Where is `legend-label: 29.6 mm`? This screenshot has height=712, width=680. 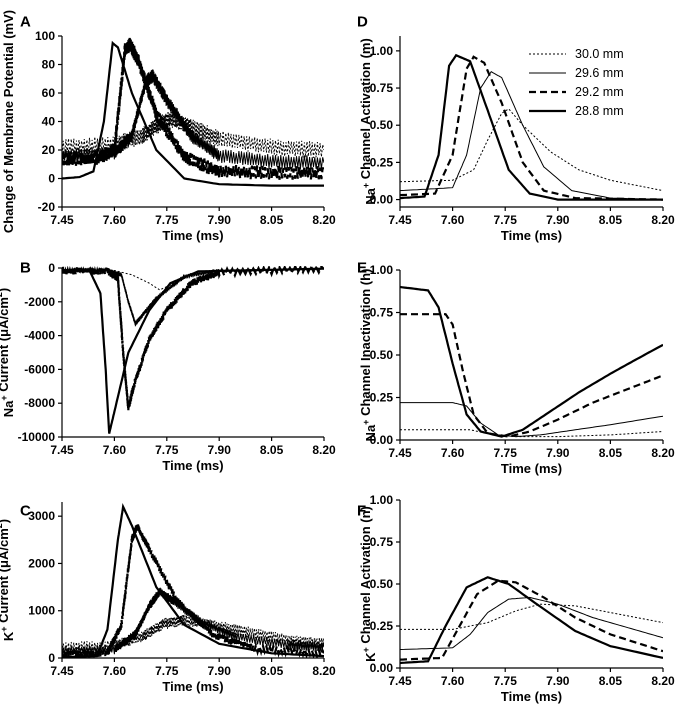 legend-label: 29.6 mm is located at coordinates (599, 73).